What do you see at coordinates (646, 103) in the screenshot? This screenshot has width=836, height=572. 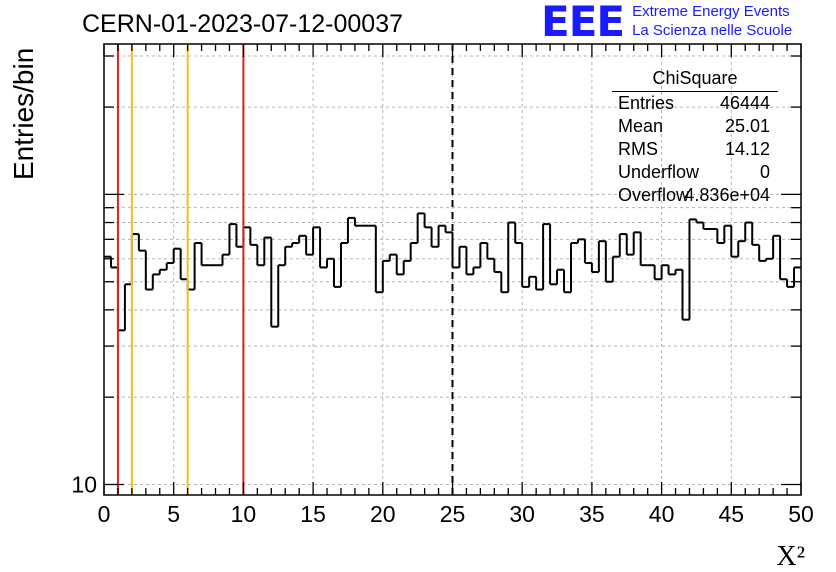 I see `stats-label: Entries` at bounding box center [646, 103].